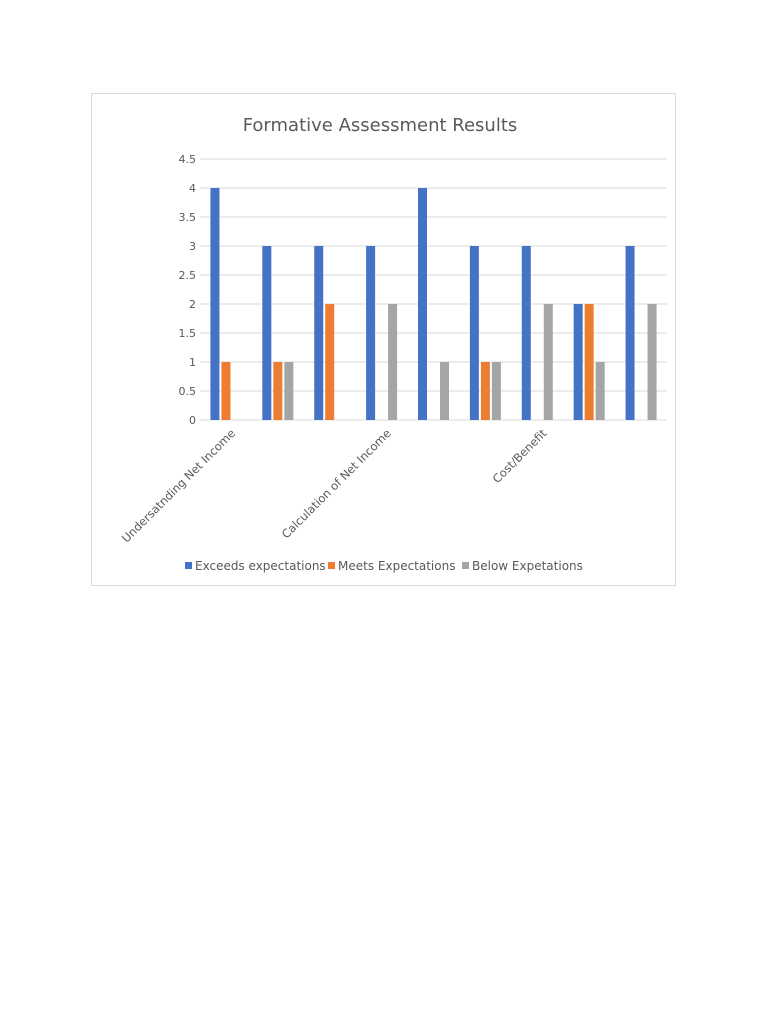 The image size is (768, 1024). I want to click on y-tick-label: 3, so click(192, 246).